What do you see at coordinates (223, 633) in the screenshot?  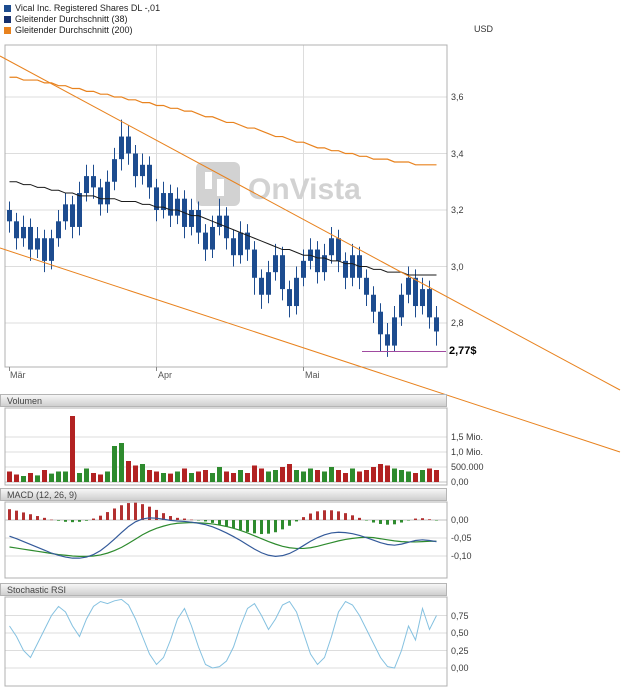 I see `stoch-rsi-line` at bounding box center [223, 633].